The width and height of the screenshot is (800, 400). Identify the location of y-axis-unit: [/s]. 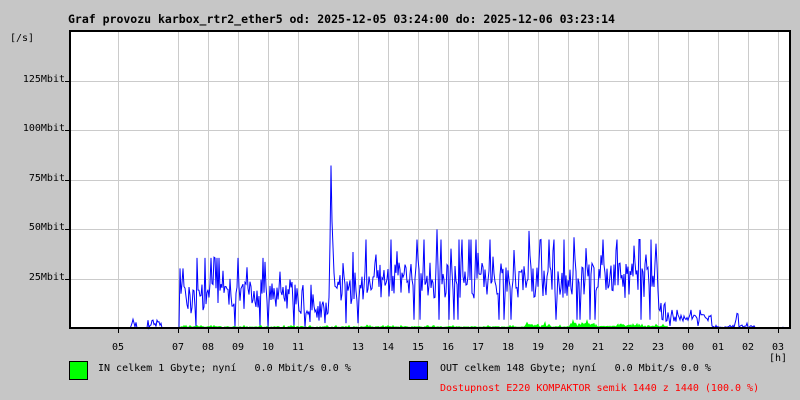
(22, 38).